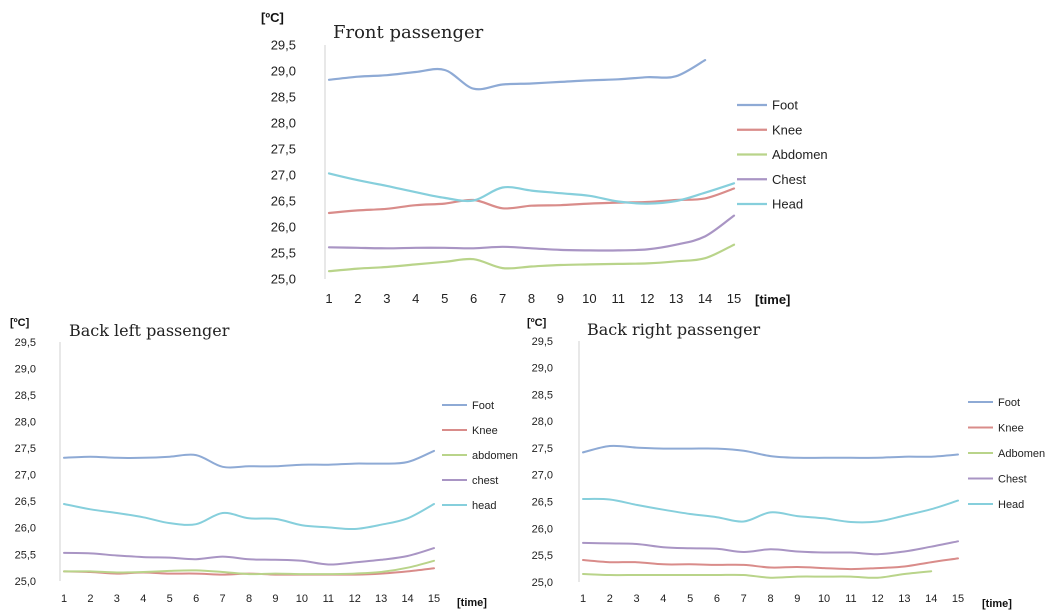 The image size is (1055, 612). I want to click on legend-label: Chest, so click(789, 179).